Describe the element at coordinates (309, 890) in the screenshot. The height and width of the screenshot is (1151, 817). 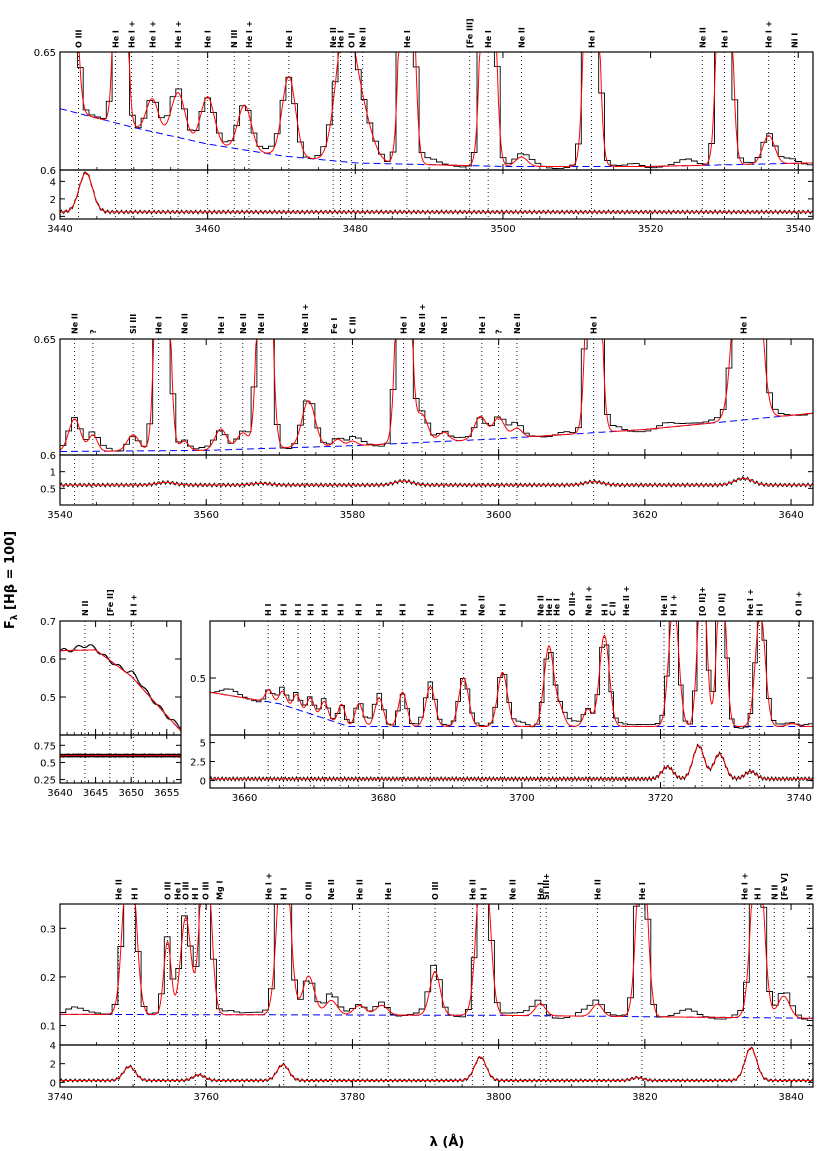
I see `line-id-label: O III` at that location.